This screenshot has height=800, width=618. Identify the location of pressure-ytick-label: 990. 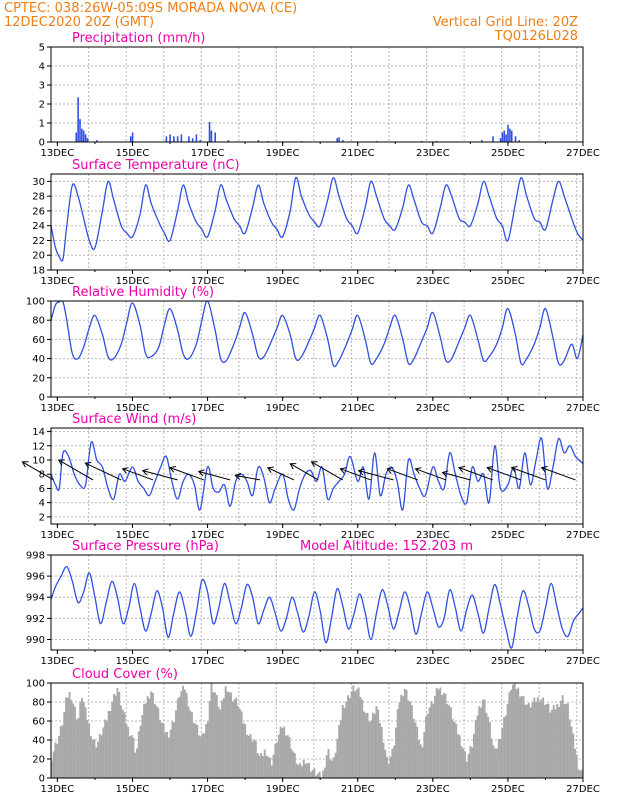
(35, 640).